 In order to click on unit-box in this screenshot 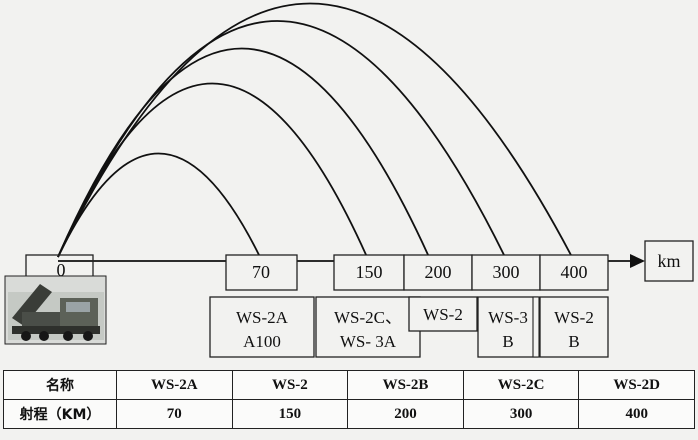, I will do `click(669, 261)`.